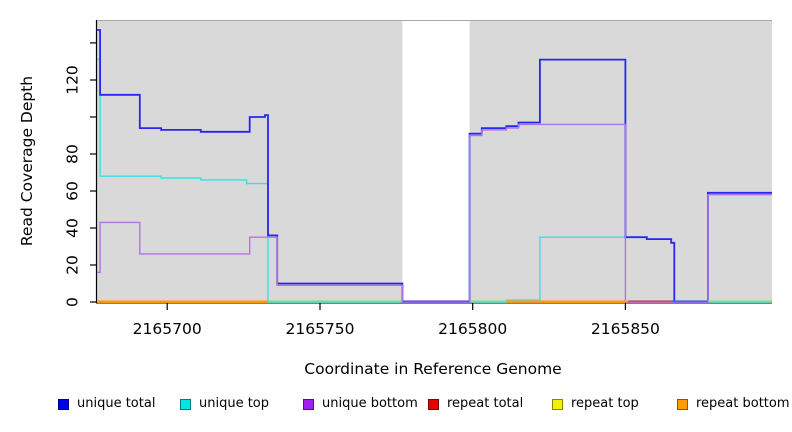 The image size is (792, 432). I want to click on svg-text: 0, so click(73, 302).